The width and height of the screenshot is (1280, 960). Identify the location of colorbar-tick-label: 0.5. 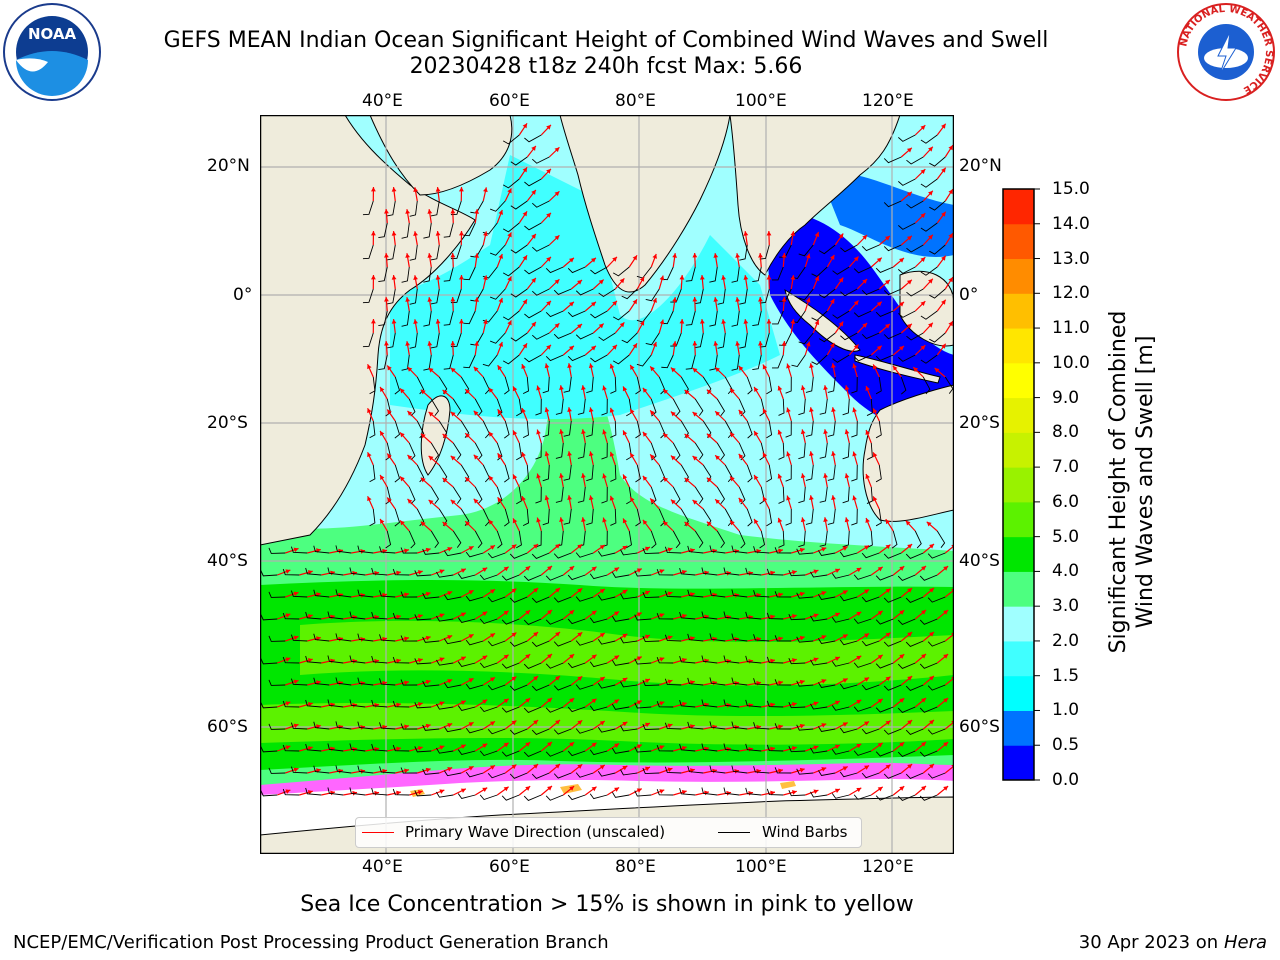
(1066, 745).